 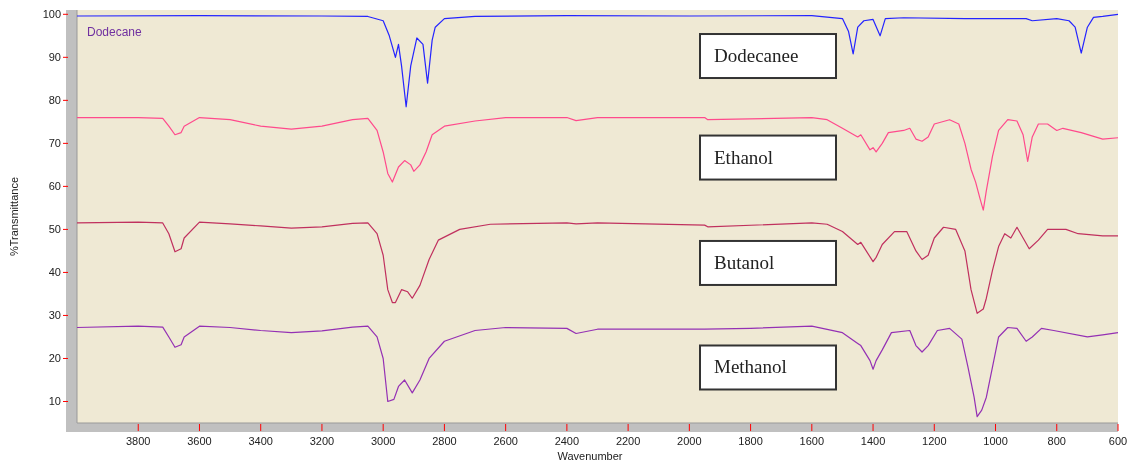 I want to click on y-tick-label: 20, so click(x=54, y=358).